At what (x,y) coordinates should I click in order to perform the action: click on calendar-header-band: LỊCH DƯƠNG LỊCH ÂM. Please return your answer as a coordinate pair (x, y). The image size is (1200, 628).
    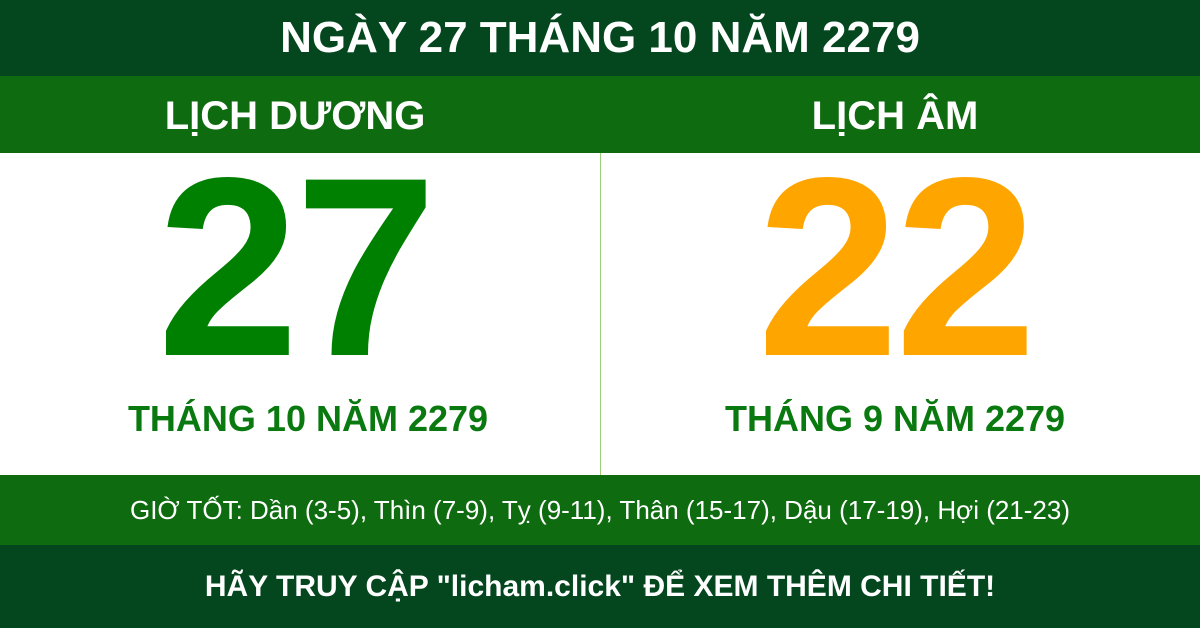
    Looking at the image, I should click on (600, 114).